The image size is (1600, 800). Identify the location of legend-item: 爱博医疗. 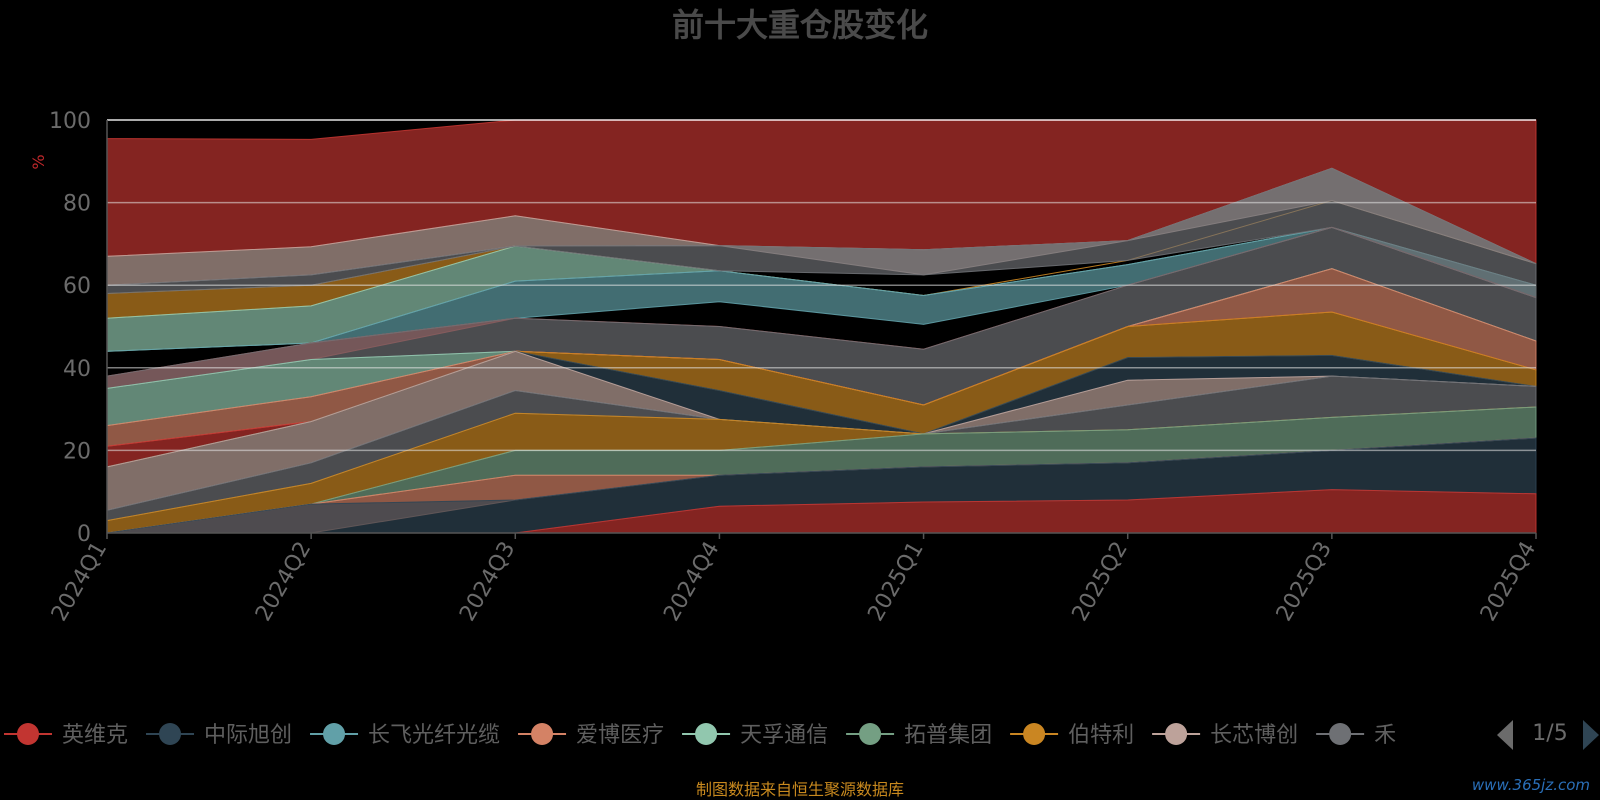
(591, 735).